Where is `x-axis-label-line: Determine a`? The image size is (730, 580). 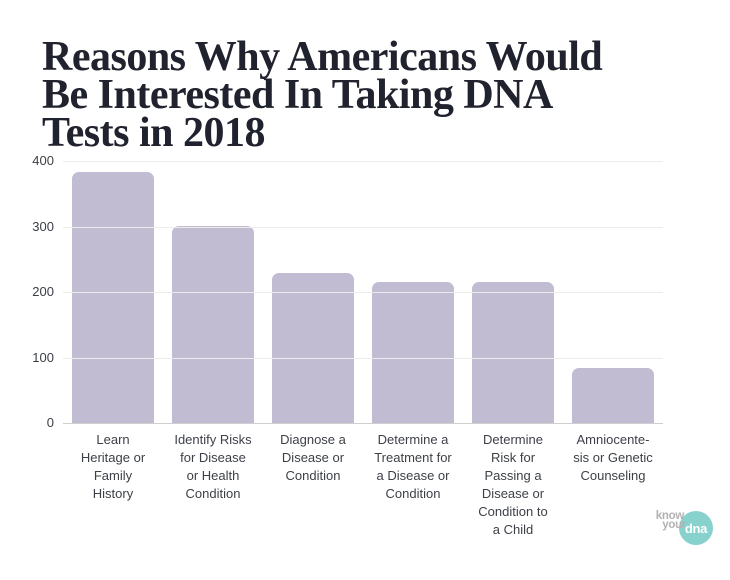
x-axis-label-line: Determine a is located at coordinates (413, 439).